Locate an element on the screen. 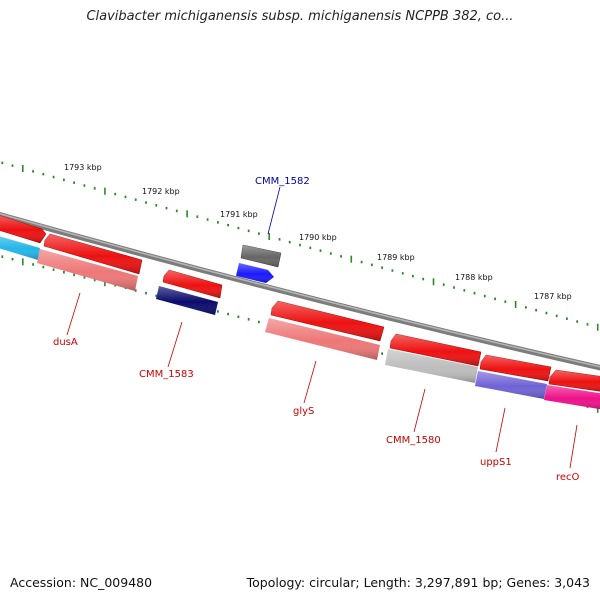 This screenshot has height=600, width=600. scale-label-1790: 1790 kbp is located at coordinates (318, 237).